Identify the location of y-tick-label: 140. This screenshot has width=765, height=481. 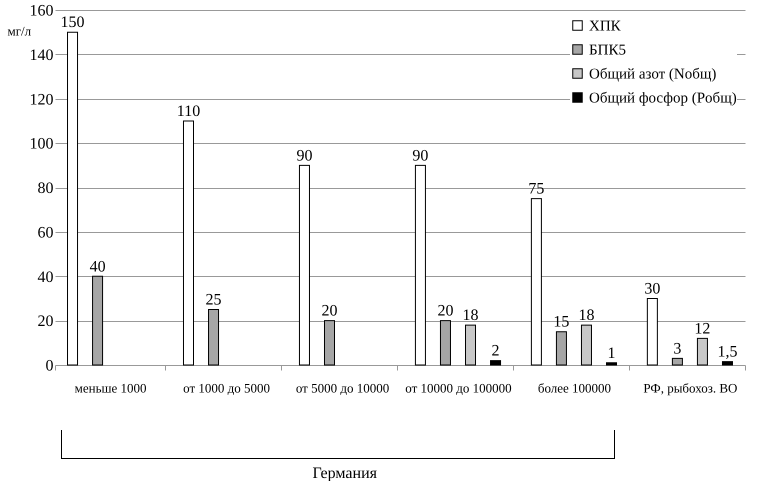
(42, 55).